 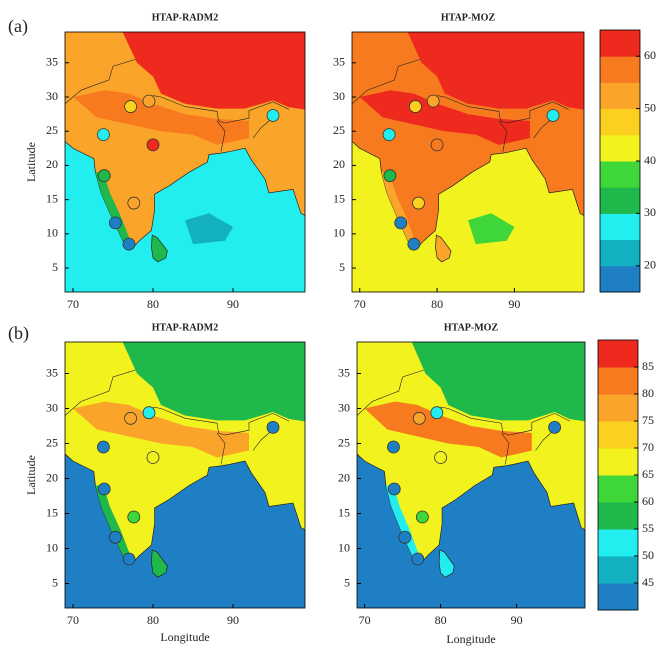 I want to click on colorbar-tick-label: 60, so click(x=648, y=501).